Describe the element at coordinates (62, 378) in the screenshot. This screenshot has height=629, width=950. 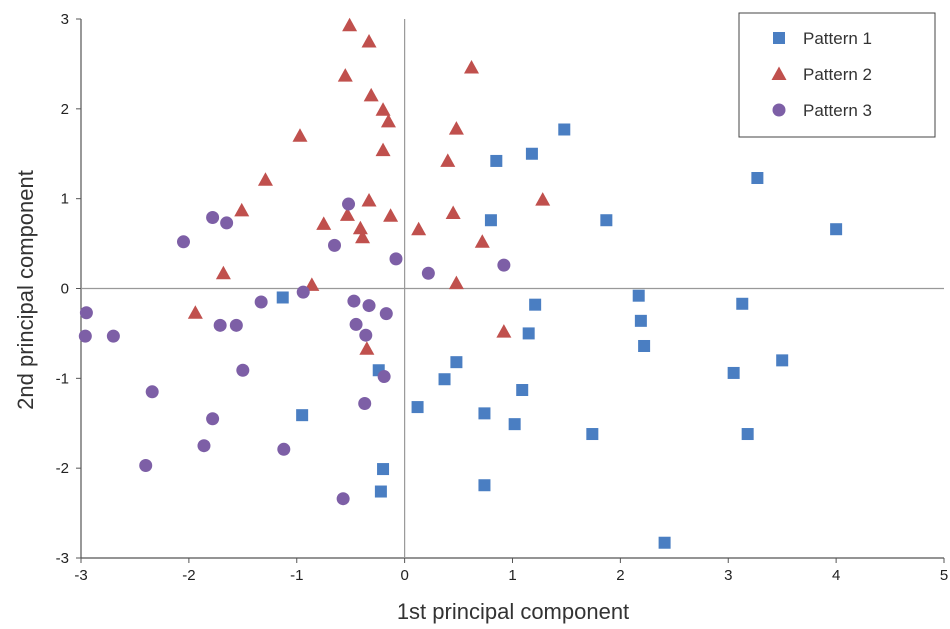
I see `y-tick-label: -1` at that location.